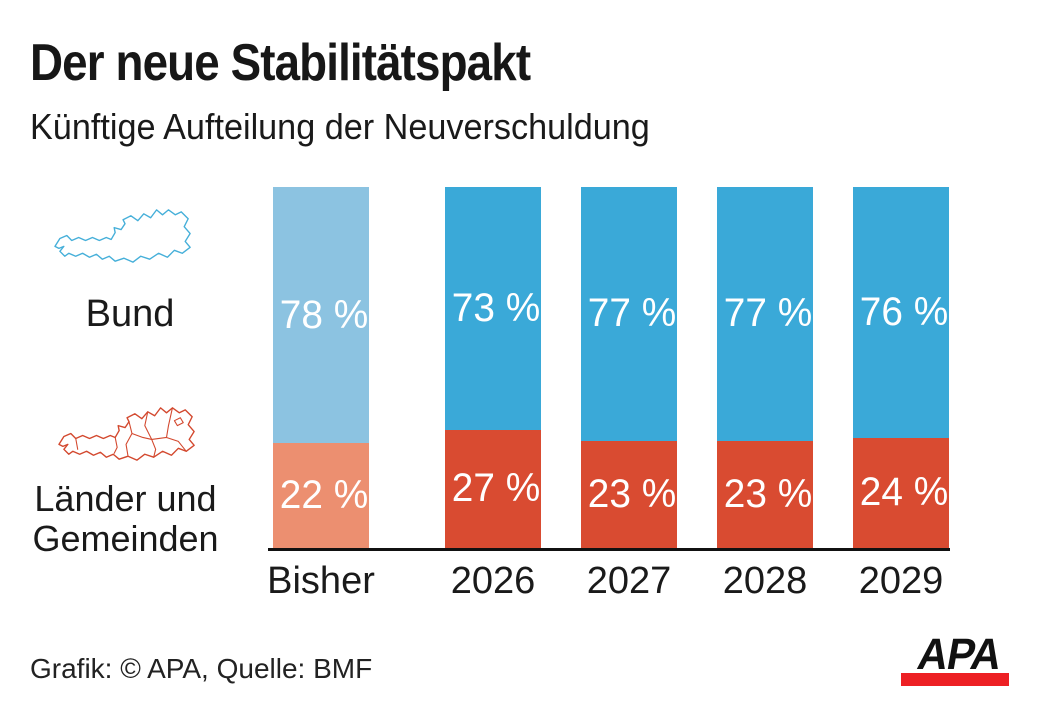 The height and width of the screenshot is (709, 1039). What do you see at coordinates (122, 236) in the screenshot?
I see `austria-map-bund-icon` at bounding box center [122, 236].